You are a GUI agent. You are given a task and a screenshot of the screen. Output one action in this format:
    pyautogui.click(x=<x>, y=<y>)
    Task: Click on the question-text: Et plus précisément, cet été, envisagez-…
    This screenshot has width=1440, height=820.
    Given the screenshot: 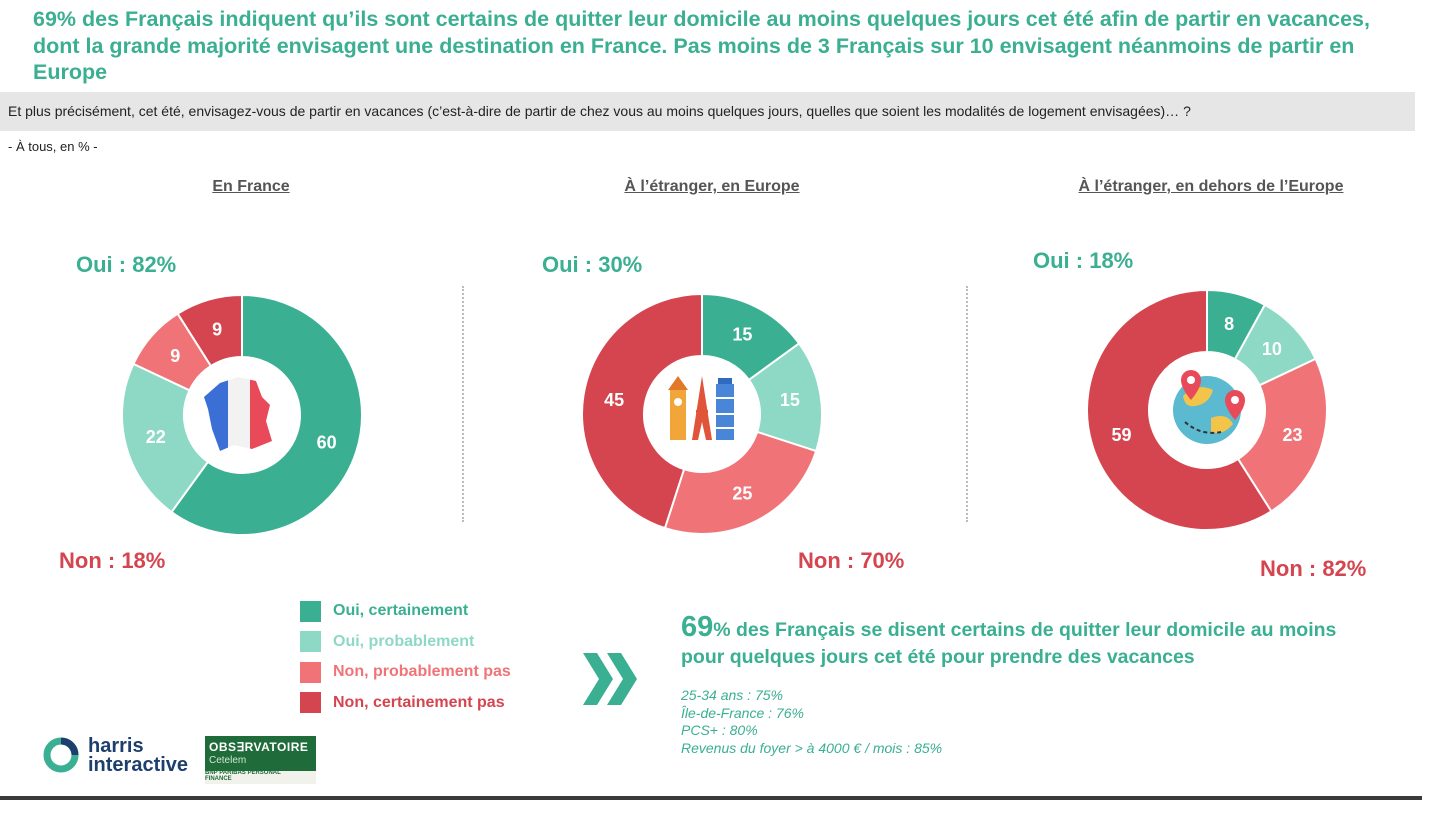 What is the action you would take?
    pyautogui.click(x=599, y=111)
    